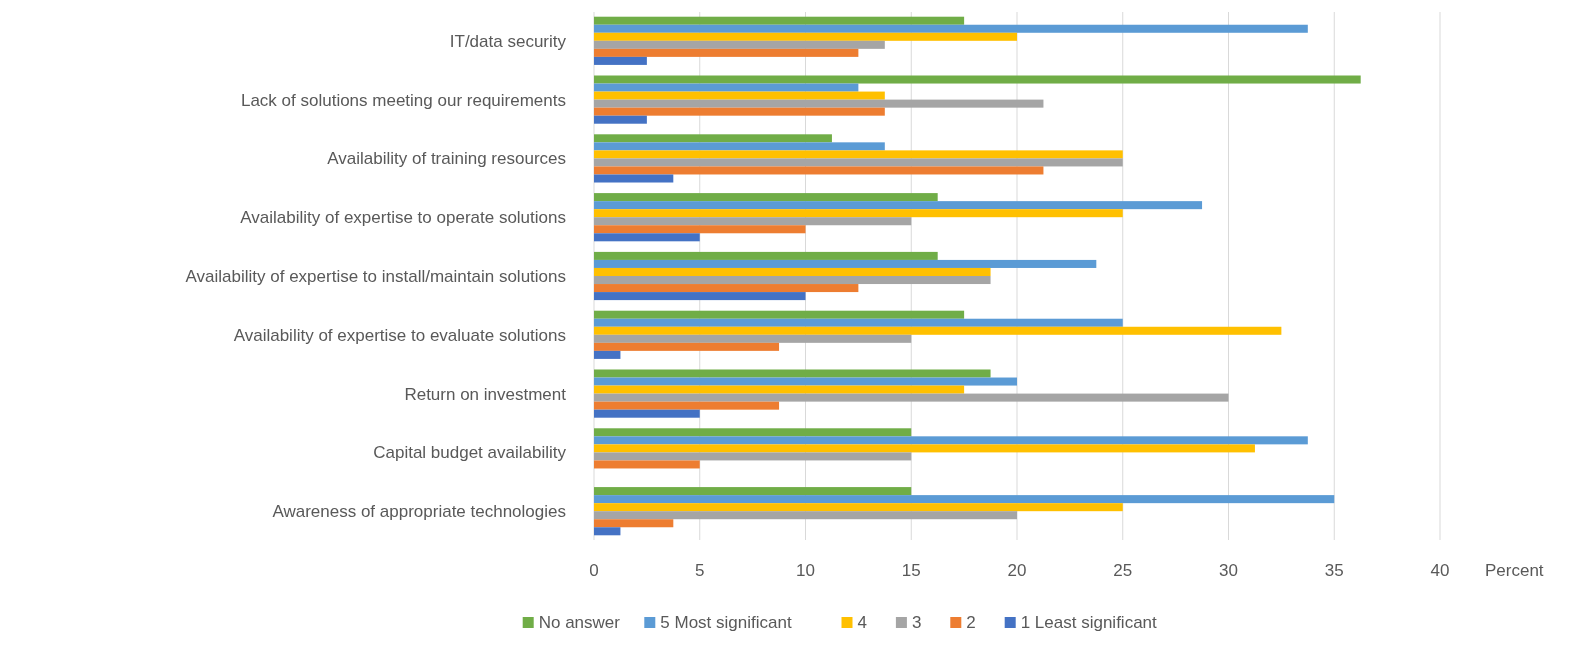  Describe the element at coordinates (419, 512) in the screenshot. I see `y-tick-label: Awareness of appropriate technologies` at that location.